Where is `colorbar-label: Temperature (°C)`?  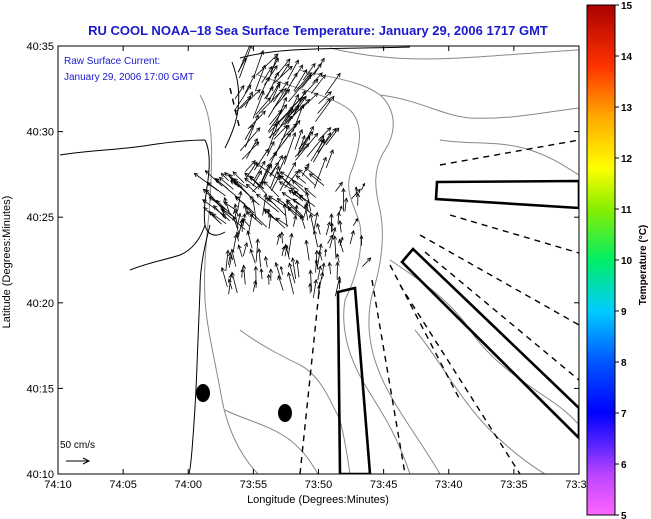 colorbar-label: Temperature (°C) is located at coordinates (643, 265).